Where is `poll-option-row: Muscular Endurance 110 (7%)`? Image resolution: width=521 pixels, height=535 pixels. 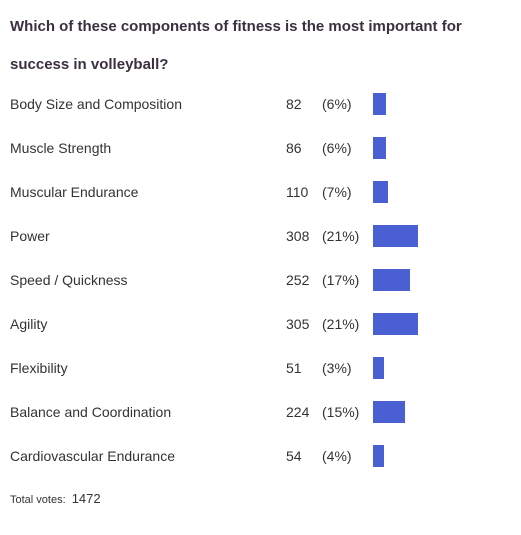 poll-option-row: Muscular Endurance 110 (7%) is located at coordinates (260, 193).